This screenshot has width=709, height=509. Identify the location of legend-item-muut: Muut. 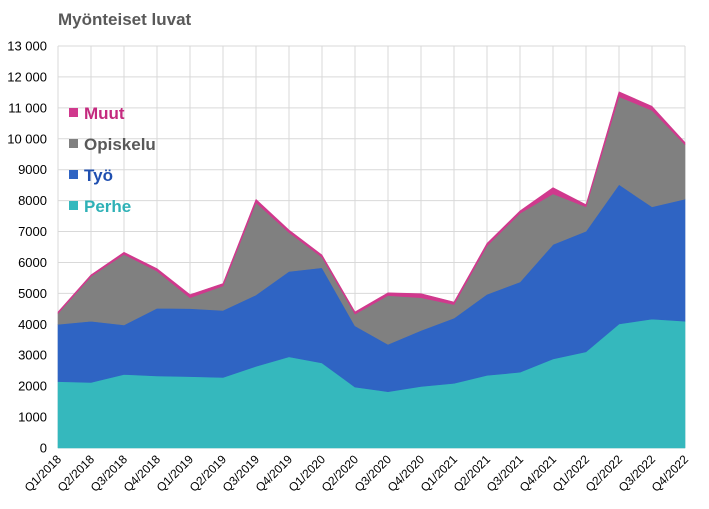
(97, 113).